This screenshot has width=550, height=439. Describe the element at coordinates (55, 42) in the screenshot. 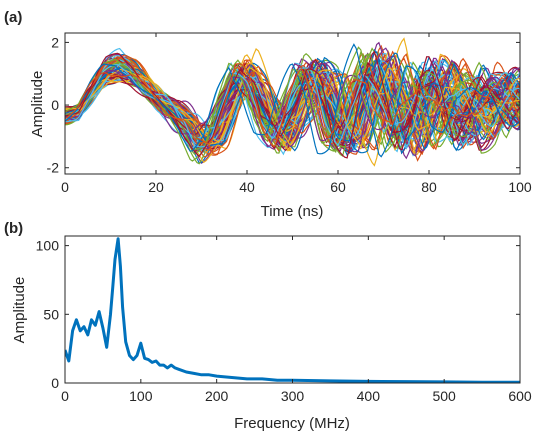

I see `y-tick-label: 2` at that location.